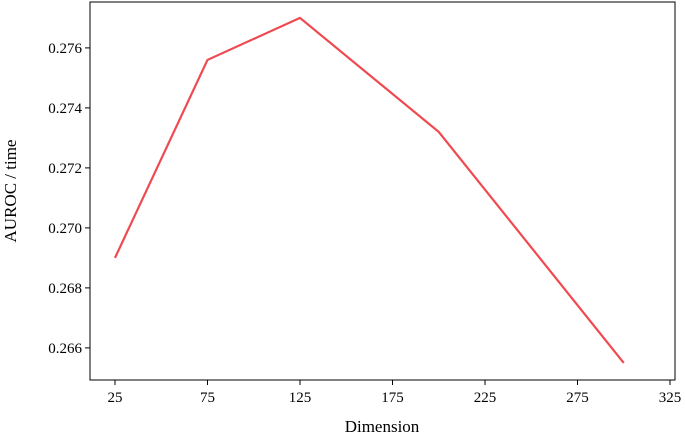  What do you see at coordinates (65, 109) in the screenshot?
I see `y-tick-label: 0.274` at bounding box center [65, 109].